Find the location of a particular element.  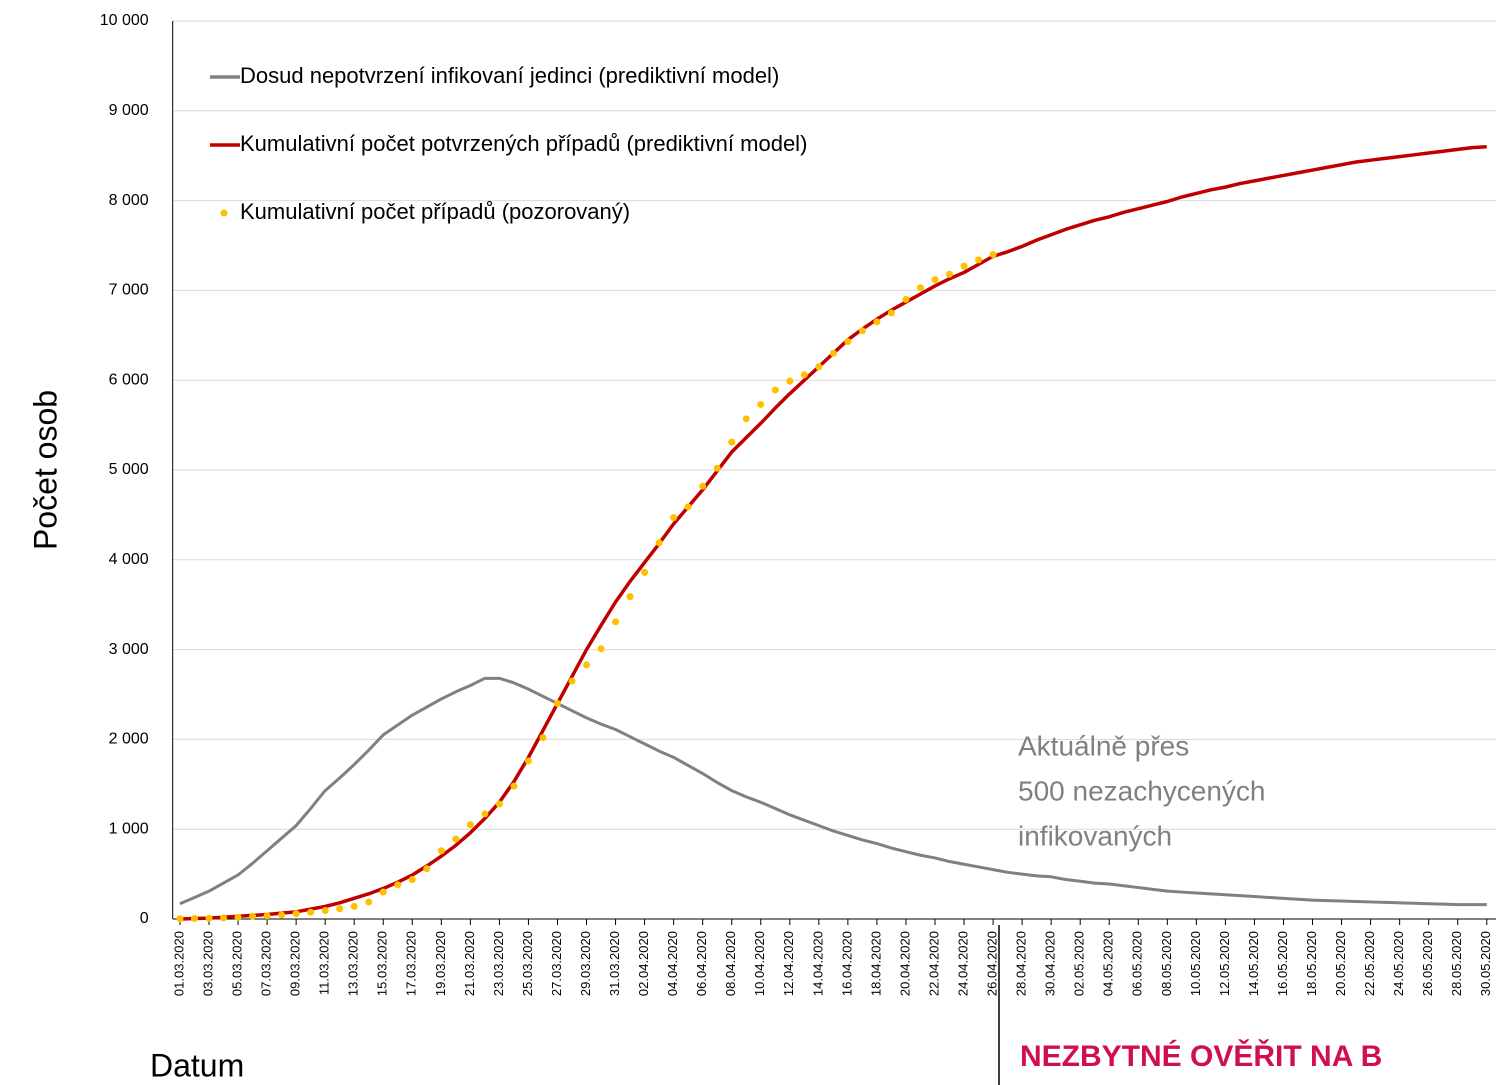

x-tick-label: 02.05.2020 is located at coordinates (1079, 963).